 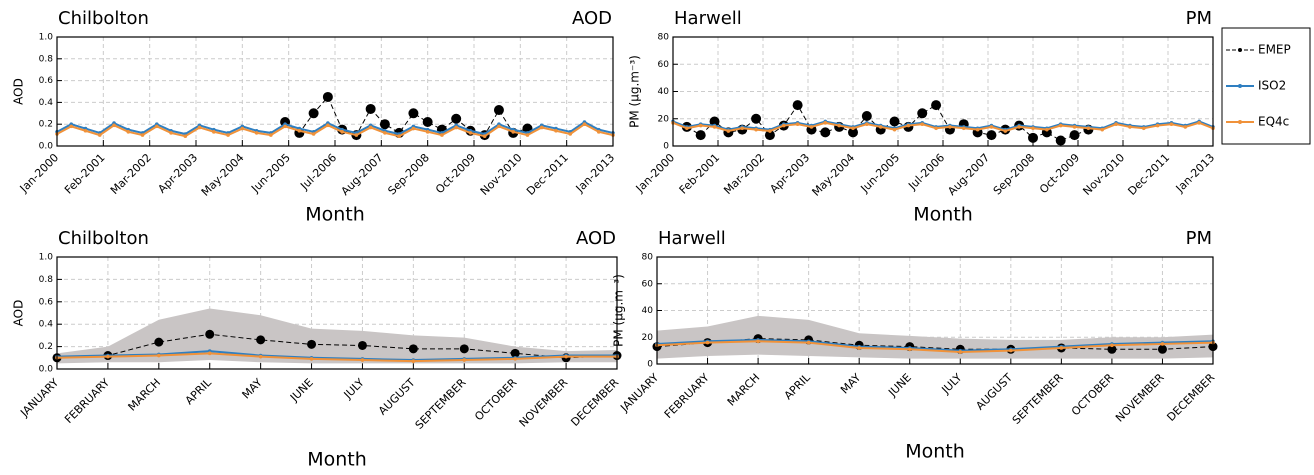 I want to click on x-tick-label: JANUARY, so click(x=639, y=393).